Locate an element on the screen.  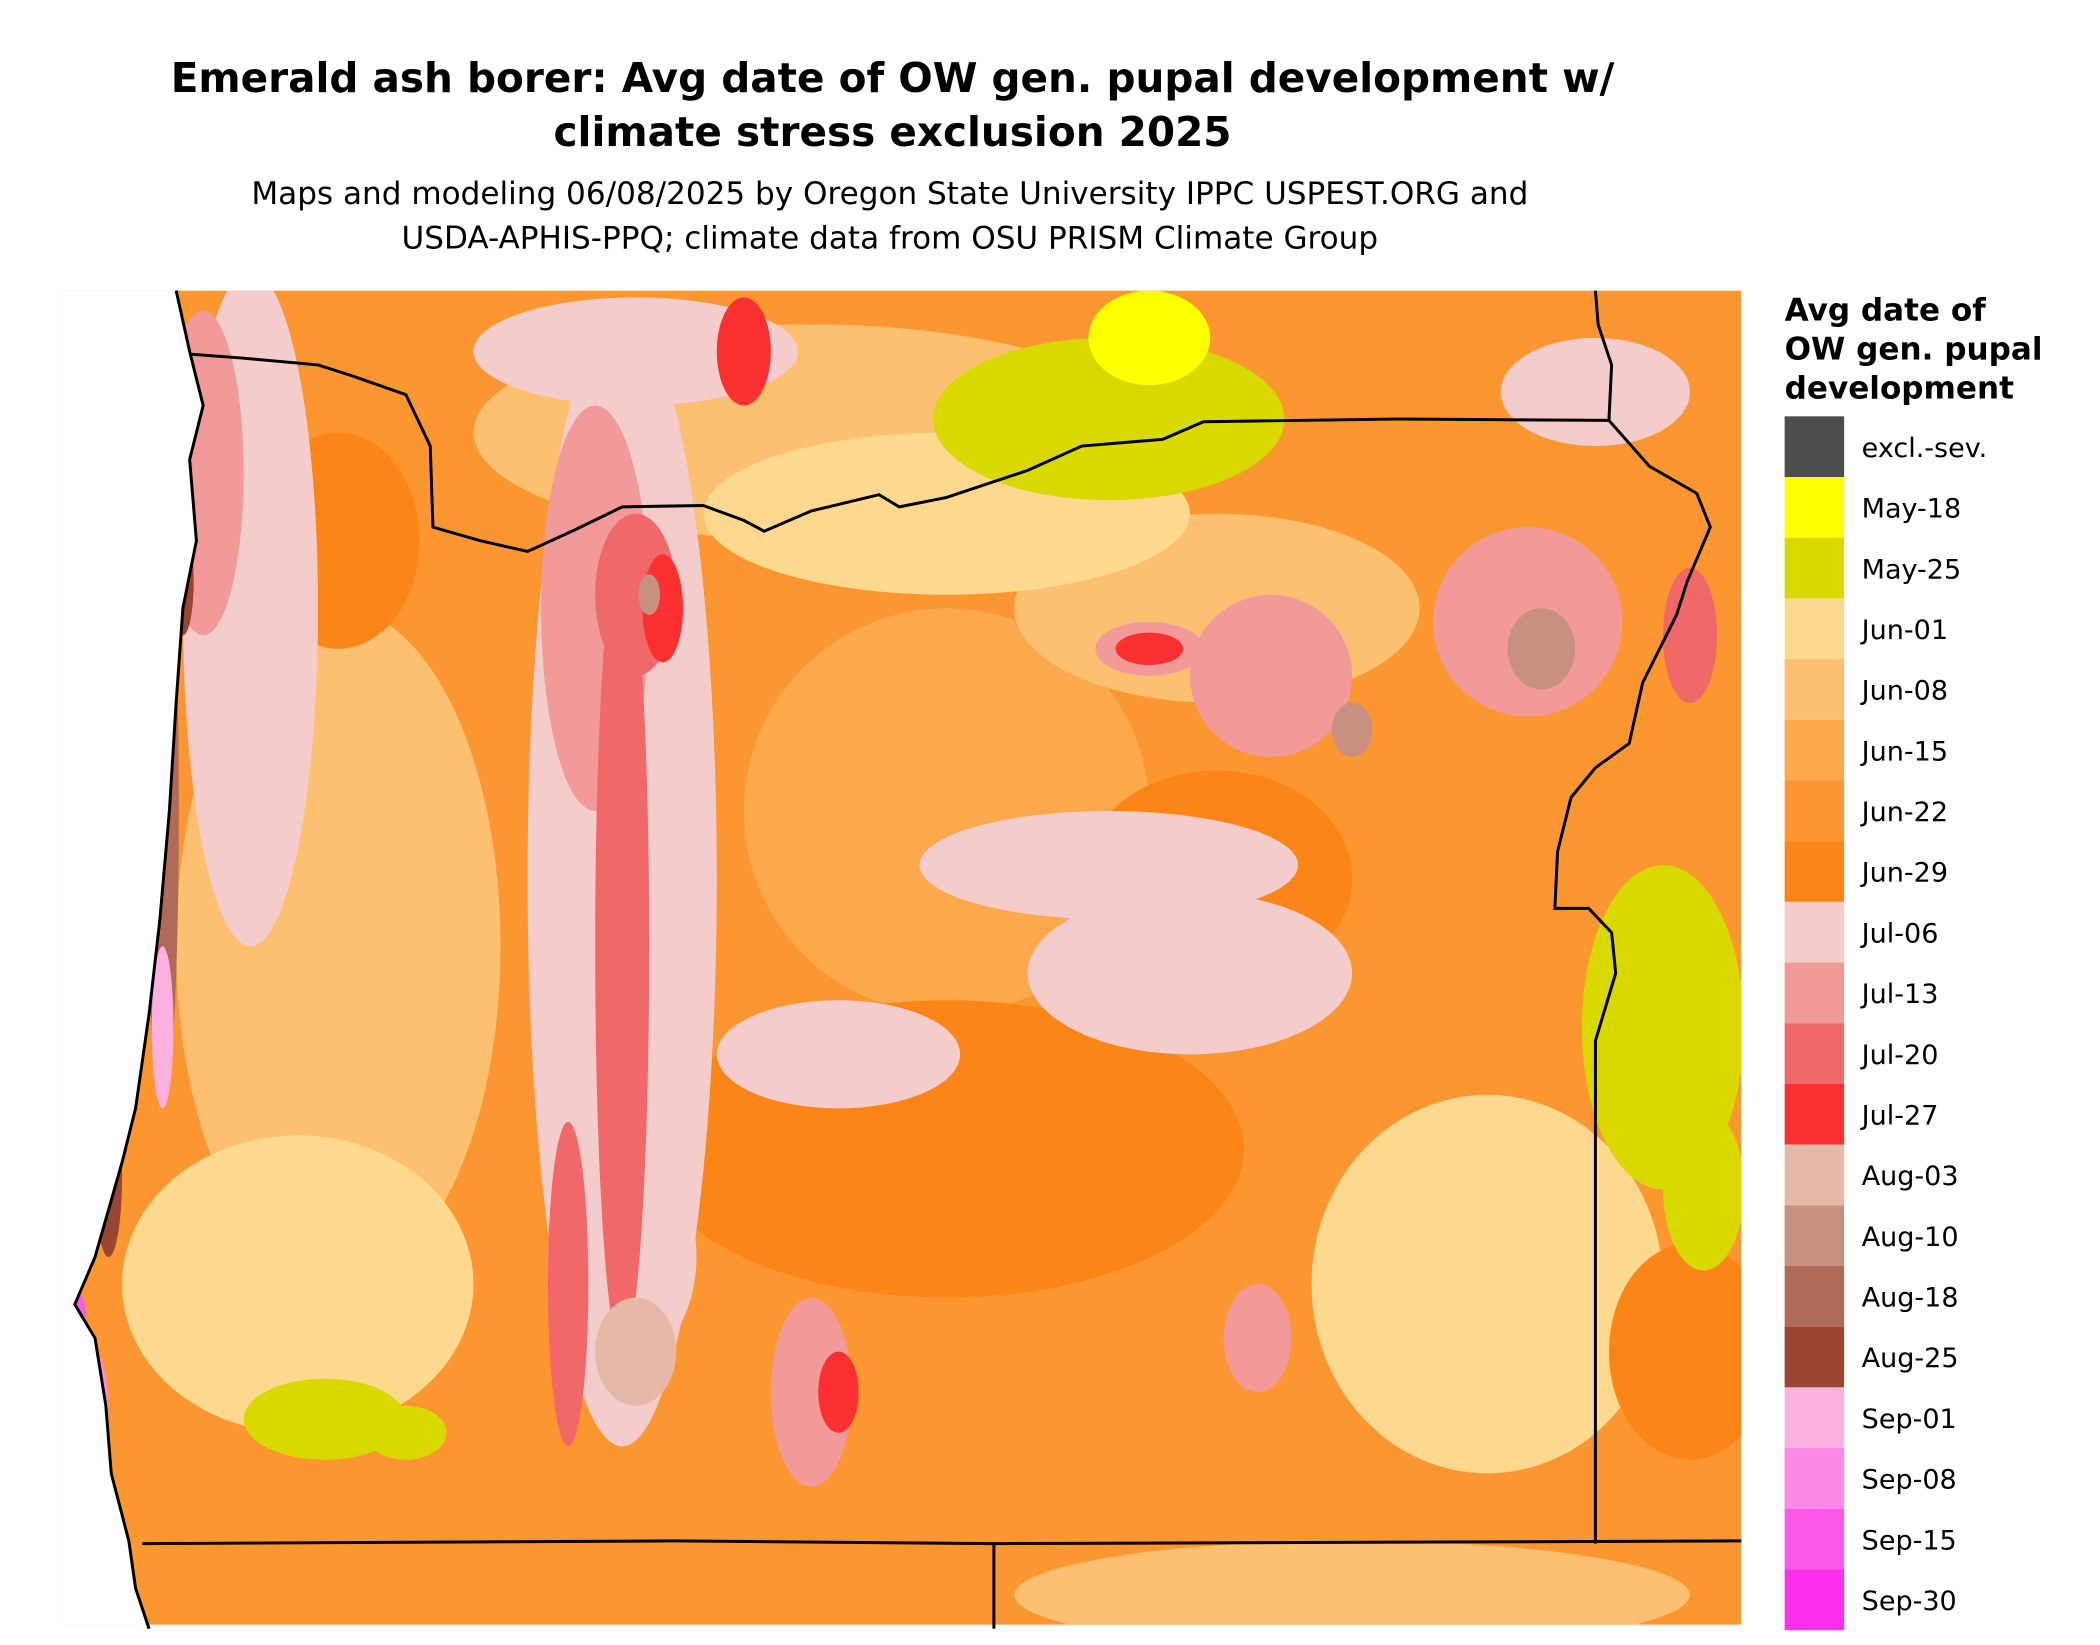
idaho-border is located at coordinates (1632, 917).